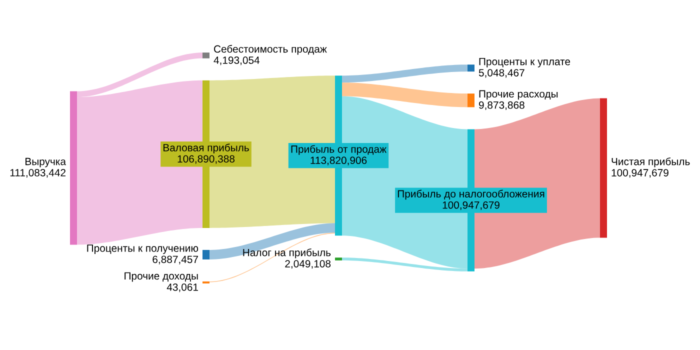  I want to click on category-label: Прибыль от продаж, so click(338, 150).